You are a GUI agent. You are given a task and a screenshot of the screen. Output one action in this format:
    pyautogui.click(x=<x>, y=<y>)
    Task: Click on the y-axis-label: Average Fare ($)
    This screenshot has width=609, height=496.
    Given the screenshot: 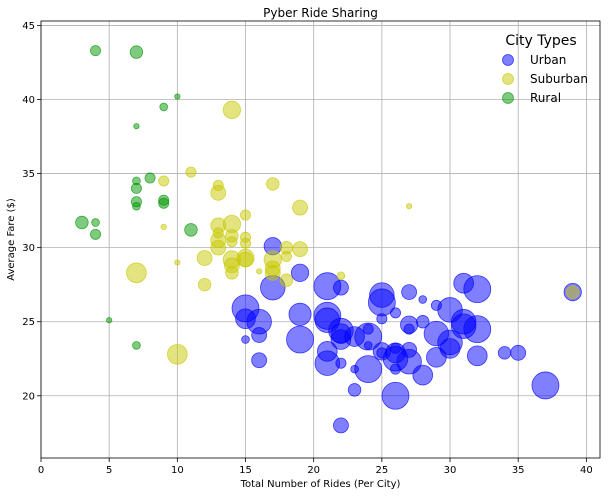 What is the action you would take?
    pyautogui.click(x=11, y=239)
    